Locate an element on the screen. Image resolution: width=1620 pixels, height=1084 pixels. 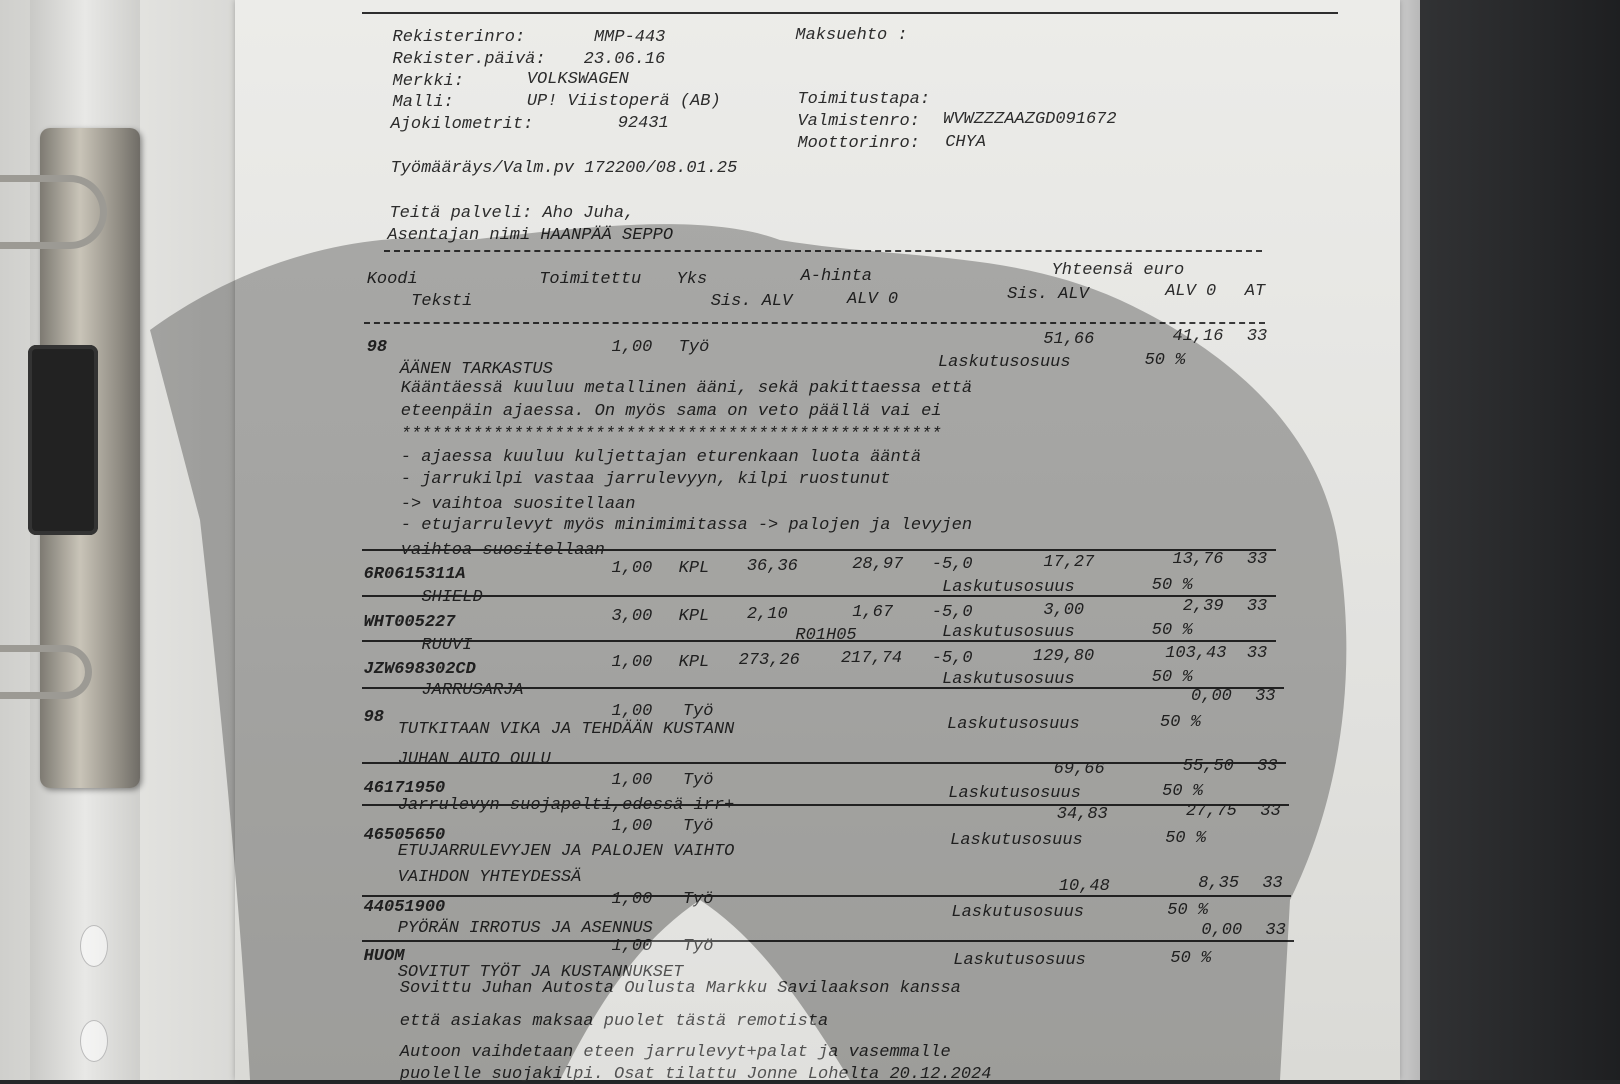
item-location: R01H05 is located at coordinates (826, 636).